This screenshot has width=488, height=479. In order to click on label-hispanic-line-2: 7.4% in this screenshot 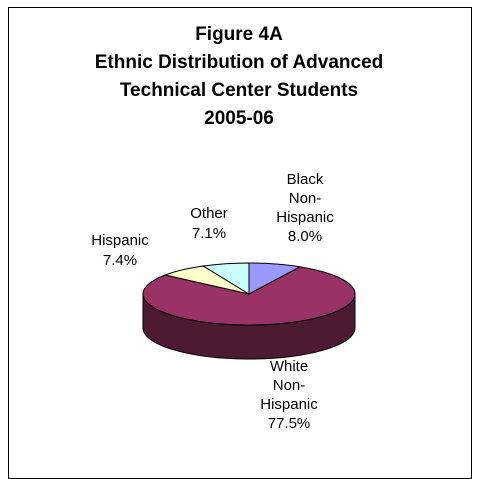, I will do `click(120, 260)`.